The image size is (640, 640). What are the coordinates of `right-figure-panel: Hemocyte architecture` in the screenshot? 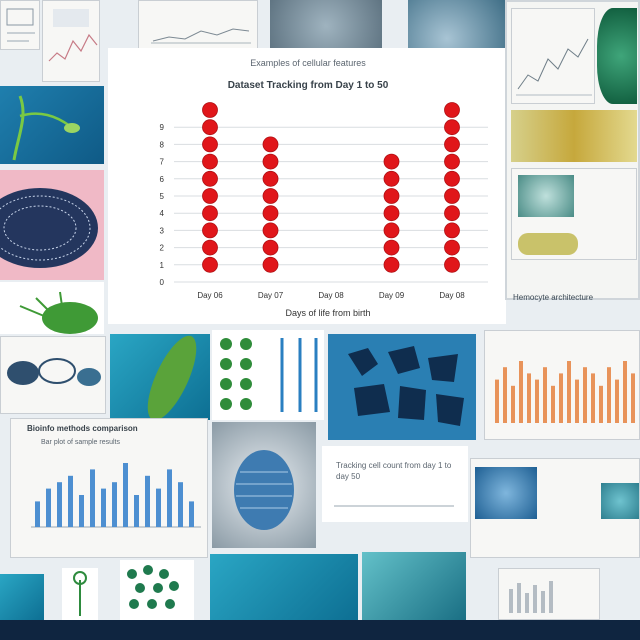 It's located at (572, 151).